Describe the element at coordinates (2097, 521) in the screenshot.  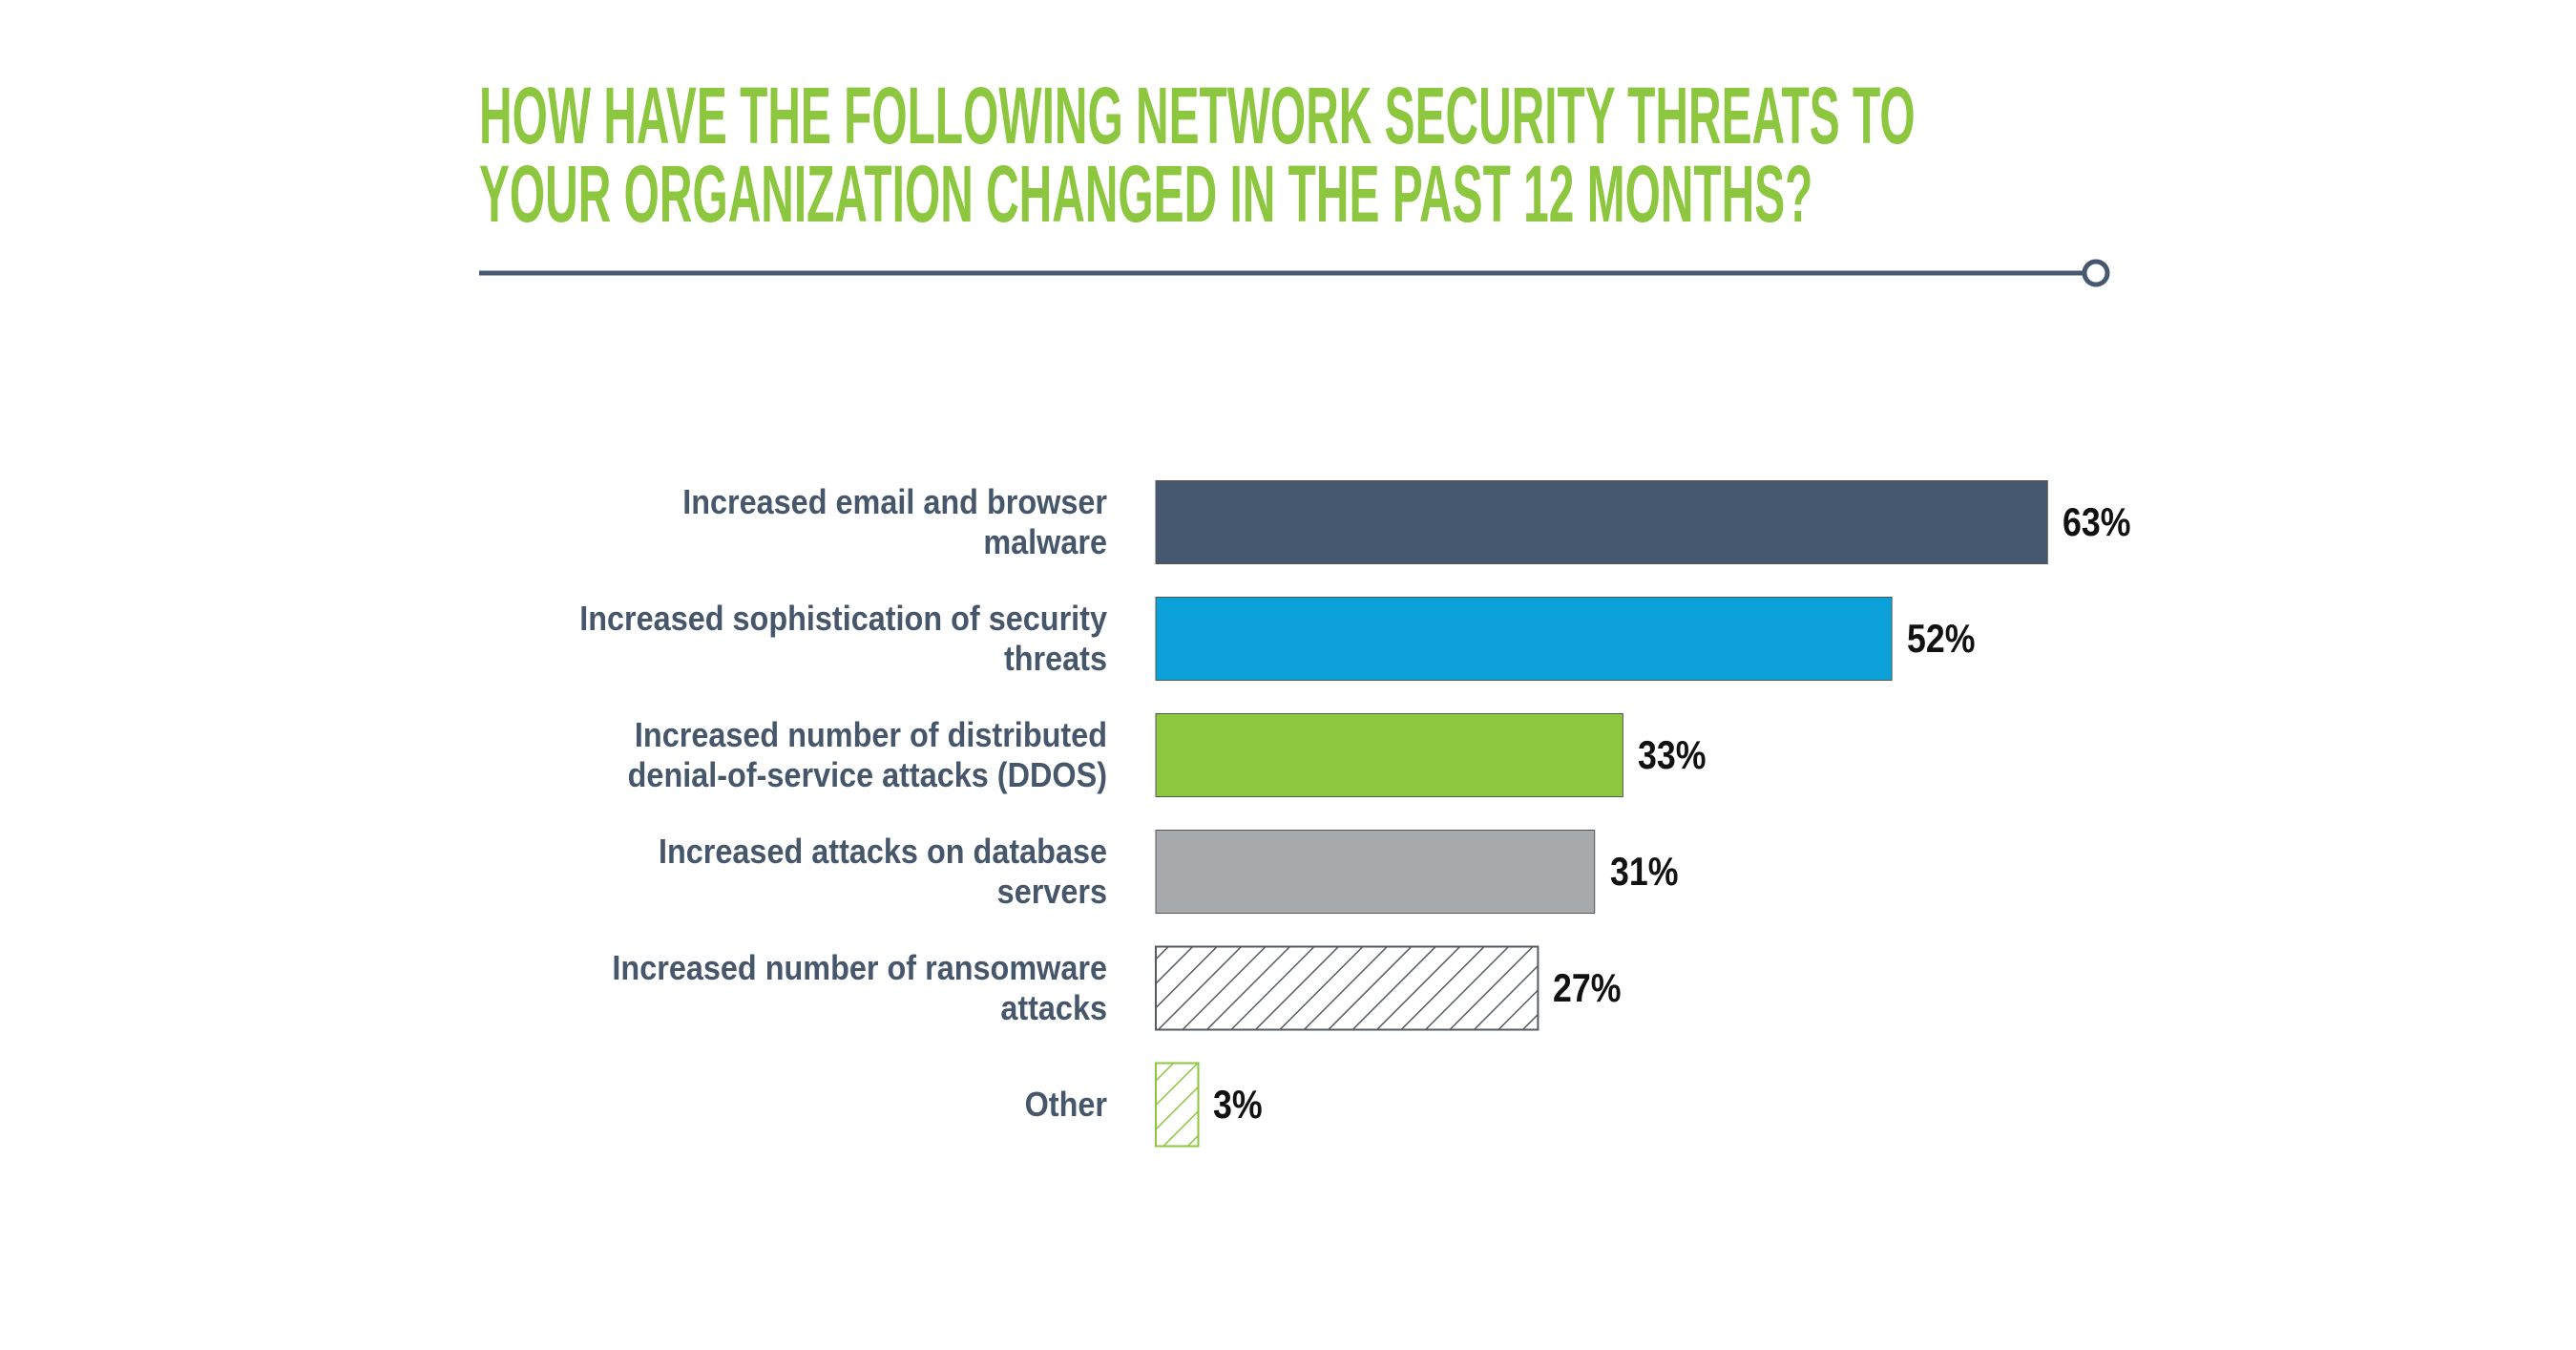
I see `value-label: 63%` at that location.